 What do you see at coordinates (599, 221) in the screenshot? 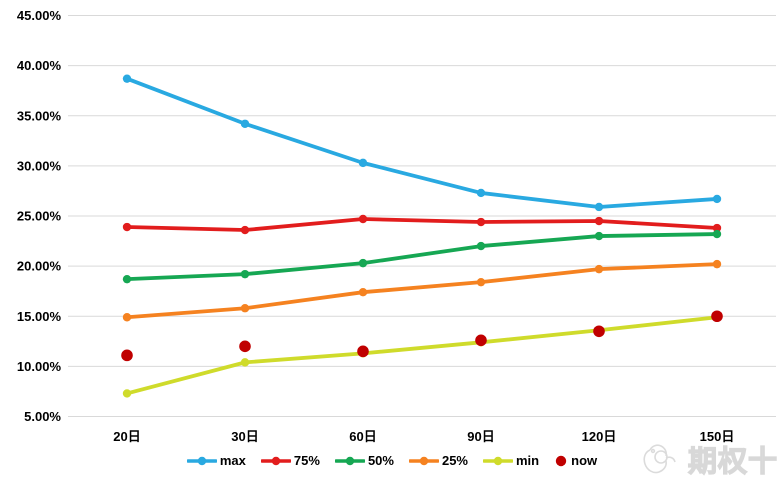
I see `point-75%-120日` at bounding box center [599, 221].